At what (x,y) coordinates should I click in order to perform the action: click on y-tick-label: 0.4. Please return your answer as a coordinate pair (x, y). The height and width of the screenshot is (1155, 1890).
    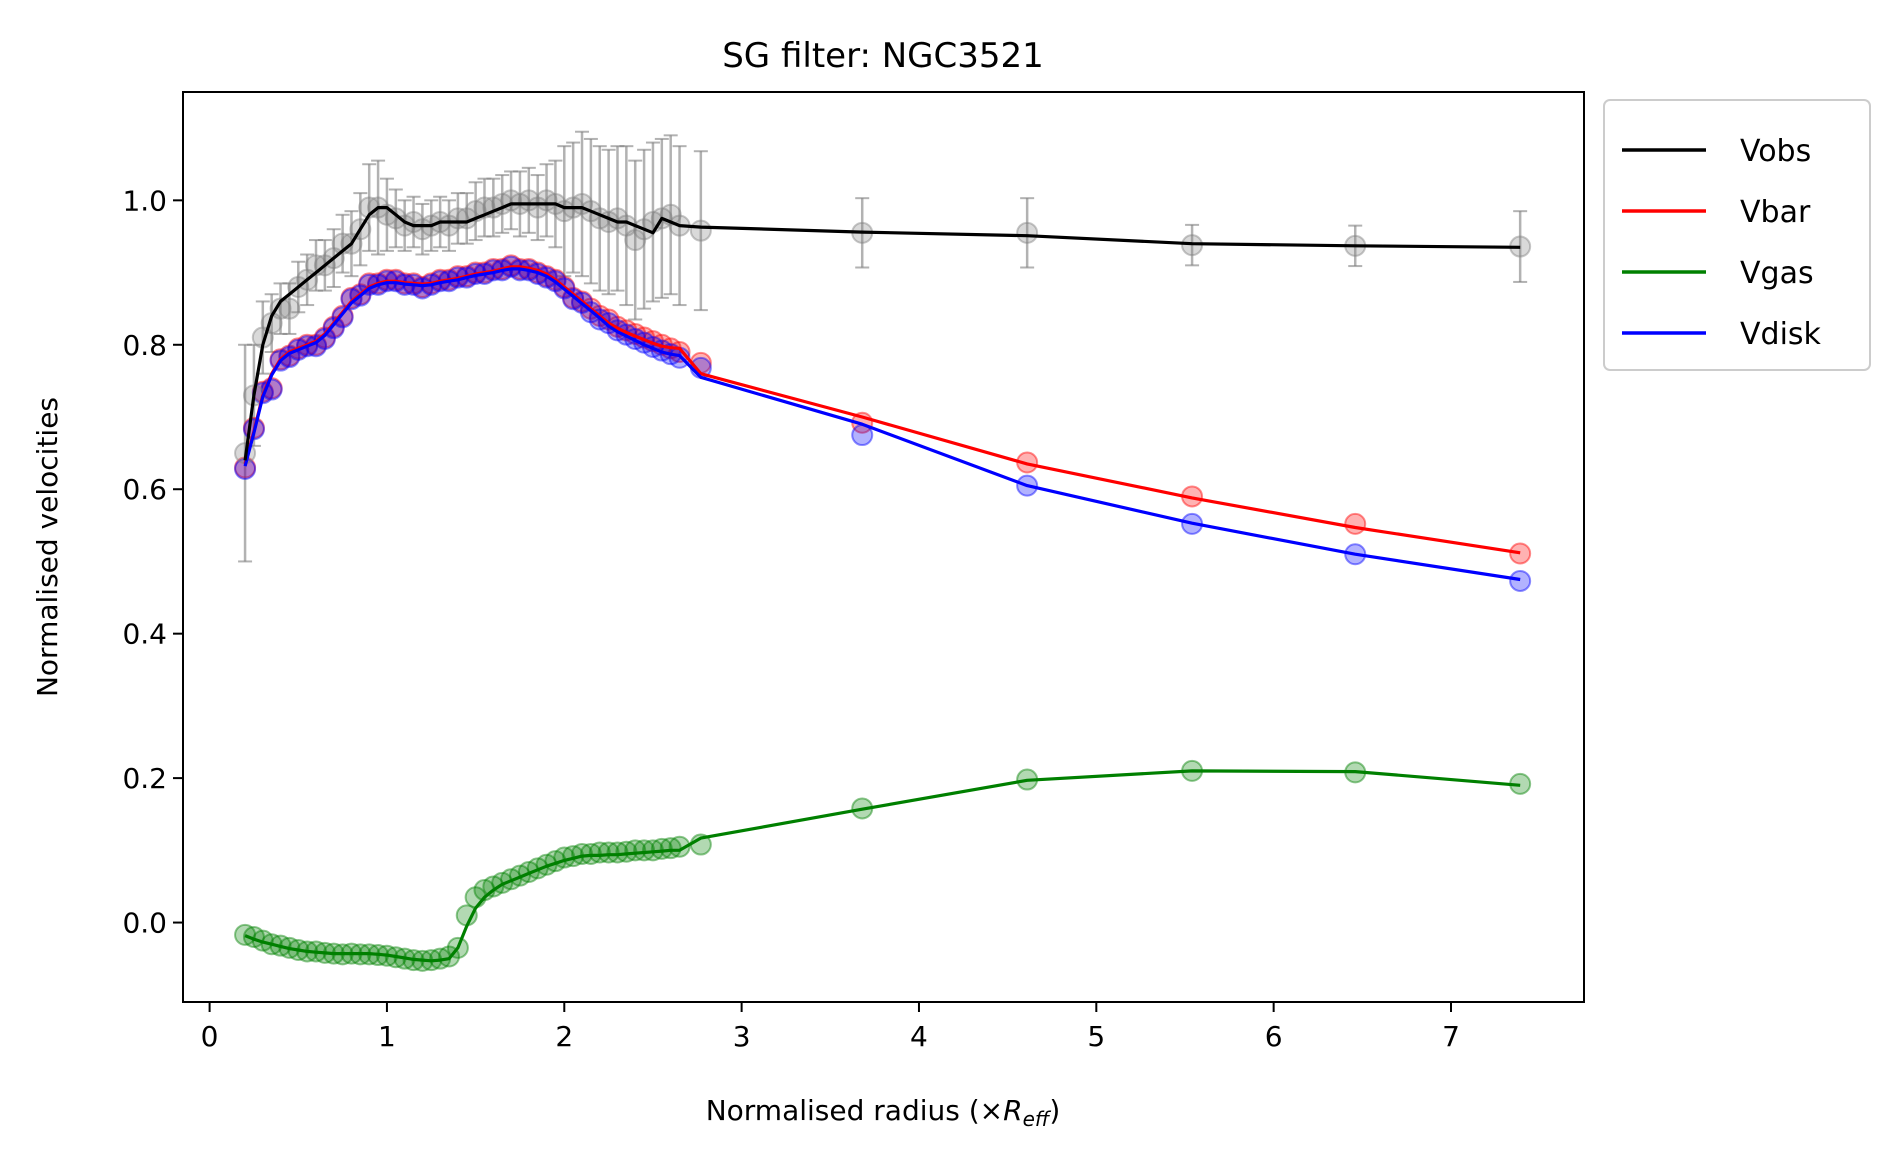
    Looking at the image, I should click on (144, 634).